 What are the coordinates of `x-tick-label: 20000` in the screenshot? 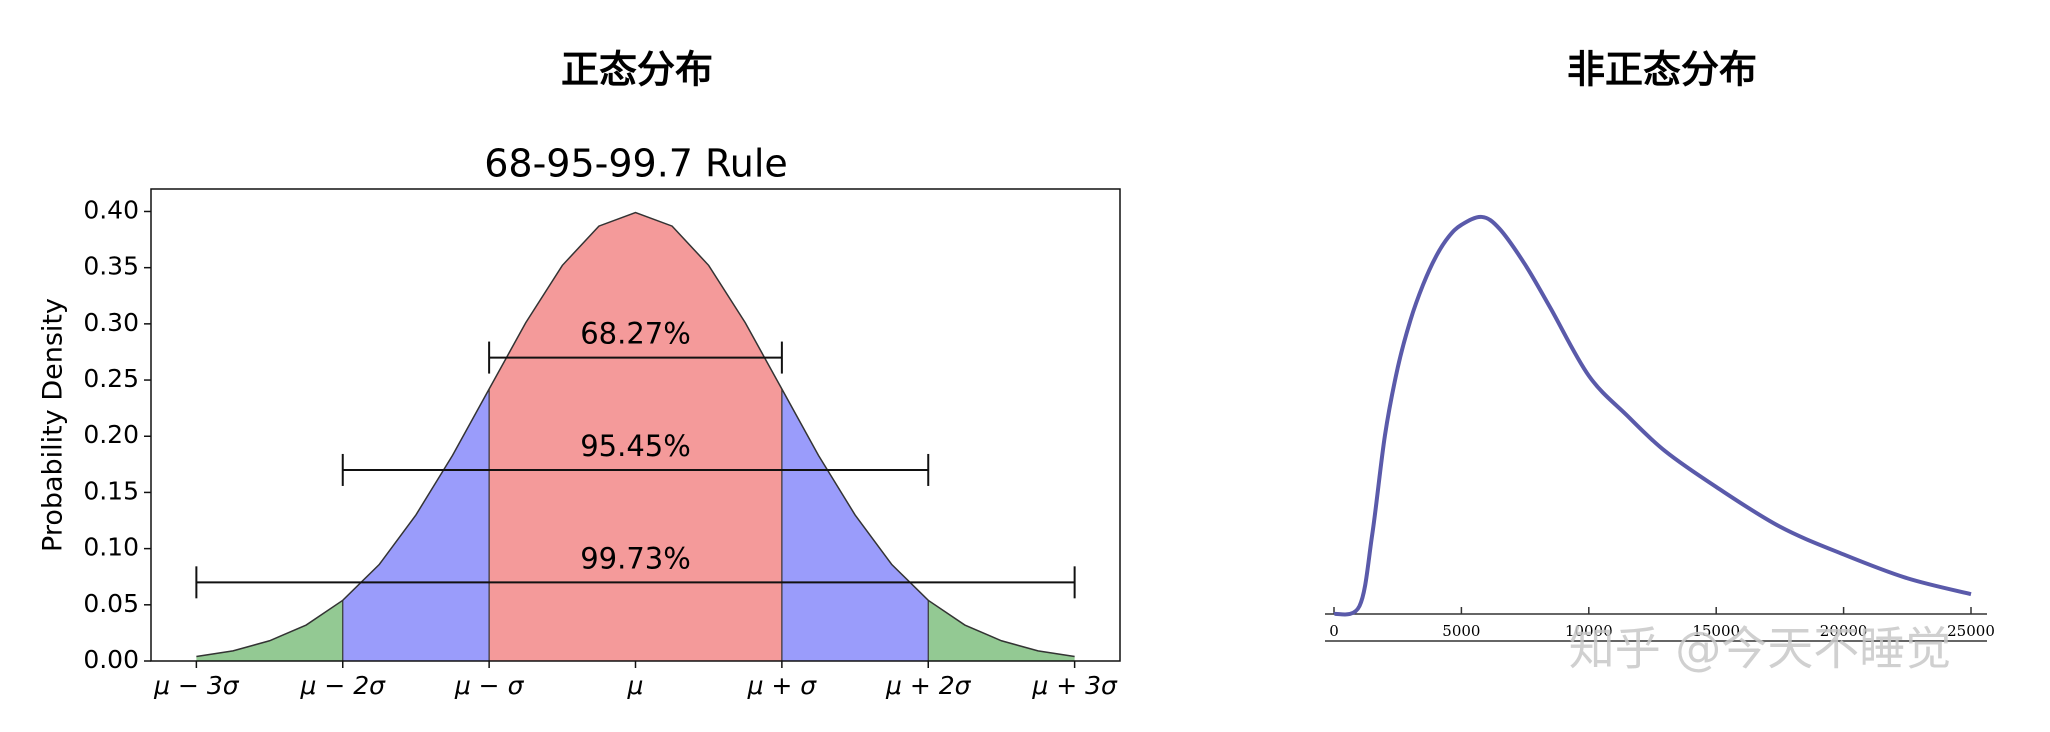 It's located at (1844, 631).